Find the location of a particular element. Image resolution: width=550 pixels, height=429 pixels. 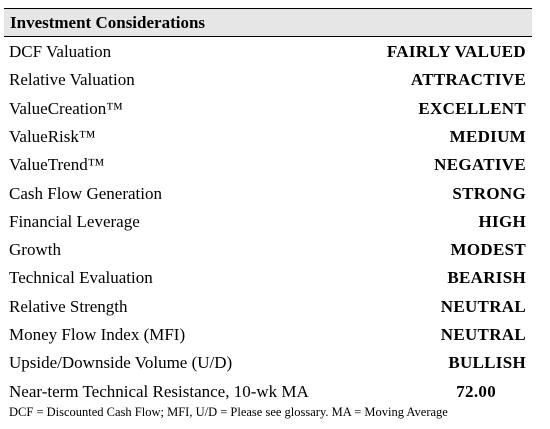

row-value: STRONG is located at coordinates (489, 193).